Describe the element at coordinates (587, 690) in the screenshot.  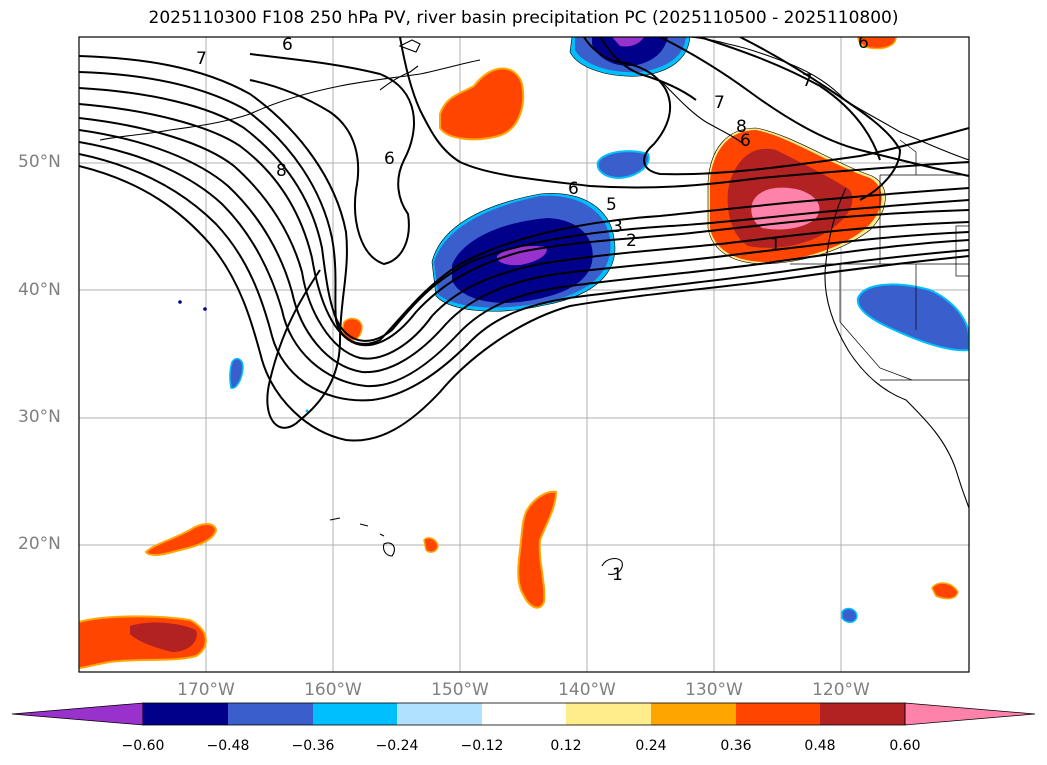
I see `lon-label: 140°W` at that location.